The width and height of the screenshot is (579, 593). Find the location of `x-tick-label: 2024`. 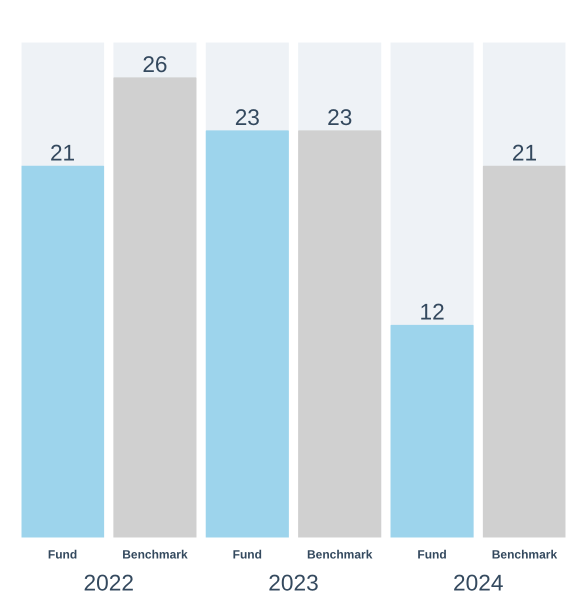

x-tick-label: 2024 is located at coordinates (478, 581).